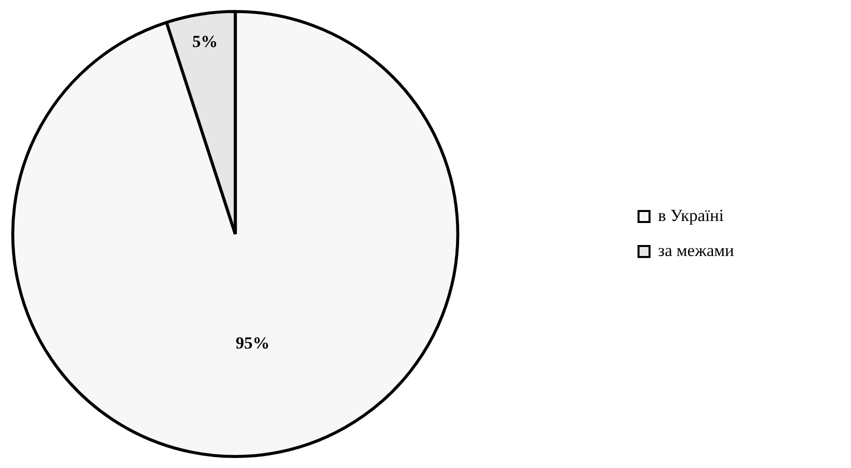 The width and height of the screenshot is (851, 468). Describe the element at coordinates (205, 42) in the screenshot. I see `data-label: 5%` at that location.